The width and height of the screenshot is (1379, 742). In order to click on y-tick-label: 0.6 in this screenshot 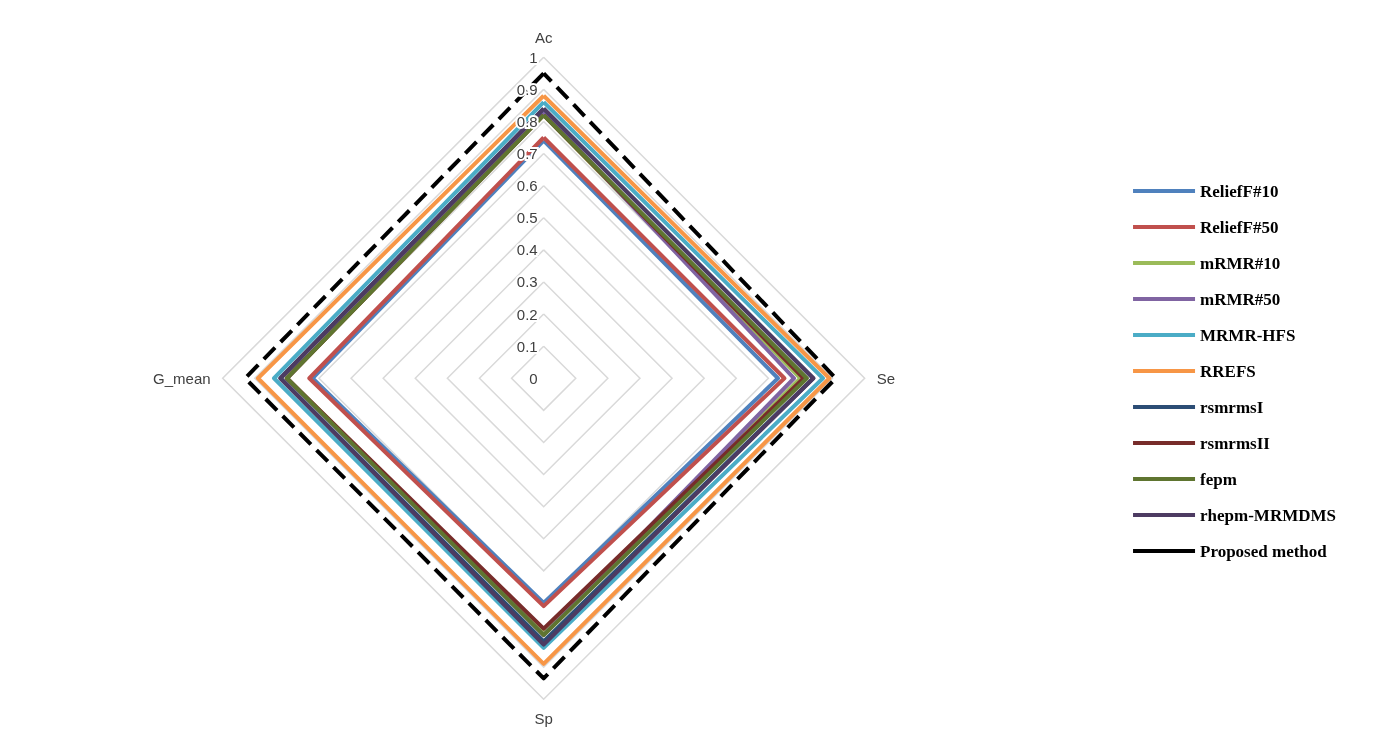, I will do `click(527, 186)`.